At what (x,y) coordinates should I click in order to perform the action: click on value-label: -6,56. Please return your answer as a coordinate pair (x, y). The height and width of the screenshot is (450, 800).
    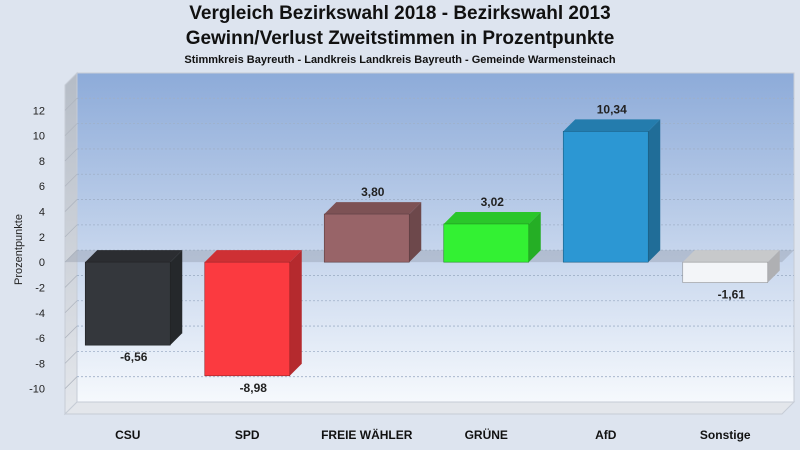
    Looking at the image, I should click on (134, 357).